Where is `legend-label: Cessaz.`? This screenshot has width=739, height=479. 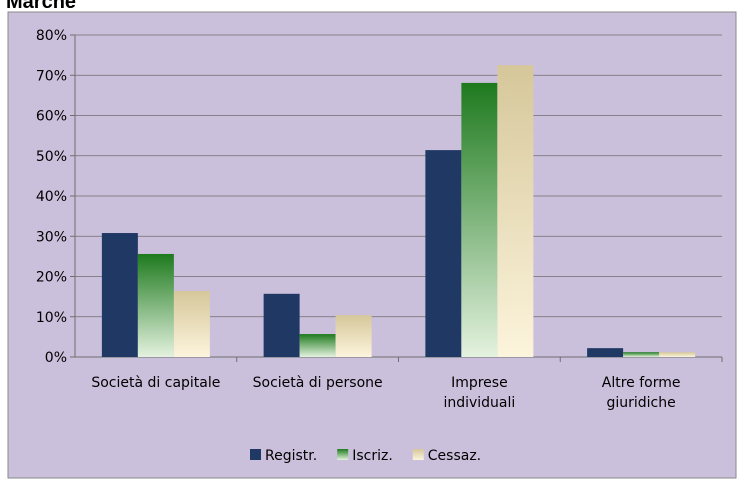 legend-label: Cessaz. is located at coordinates (454, 456).